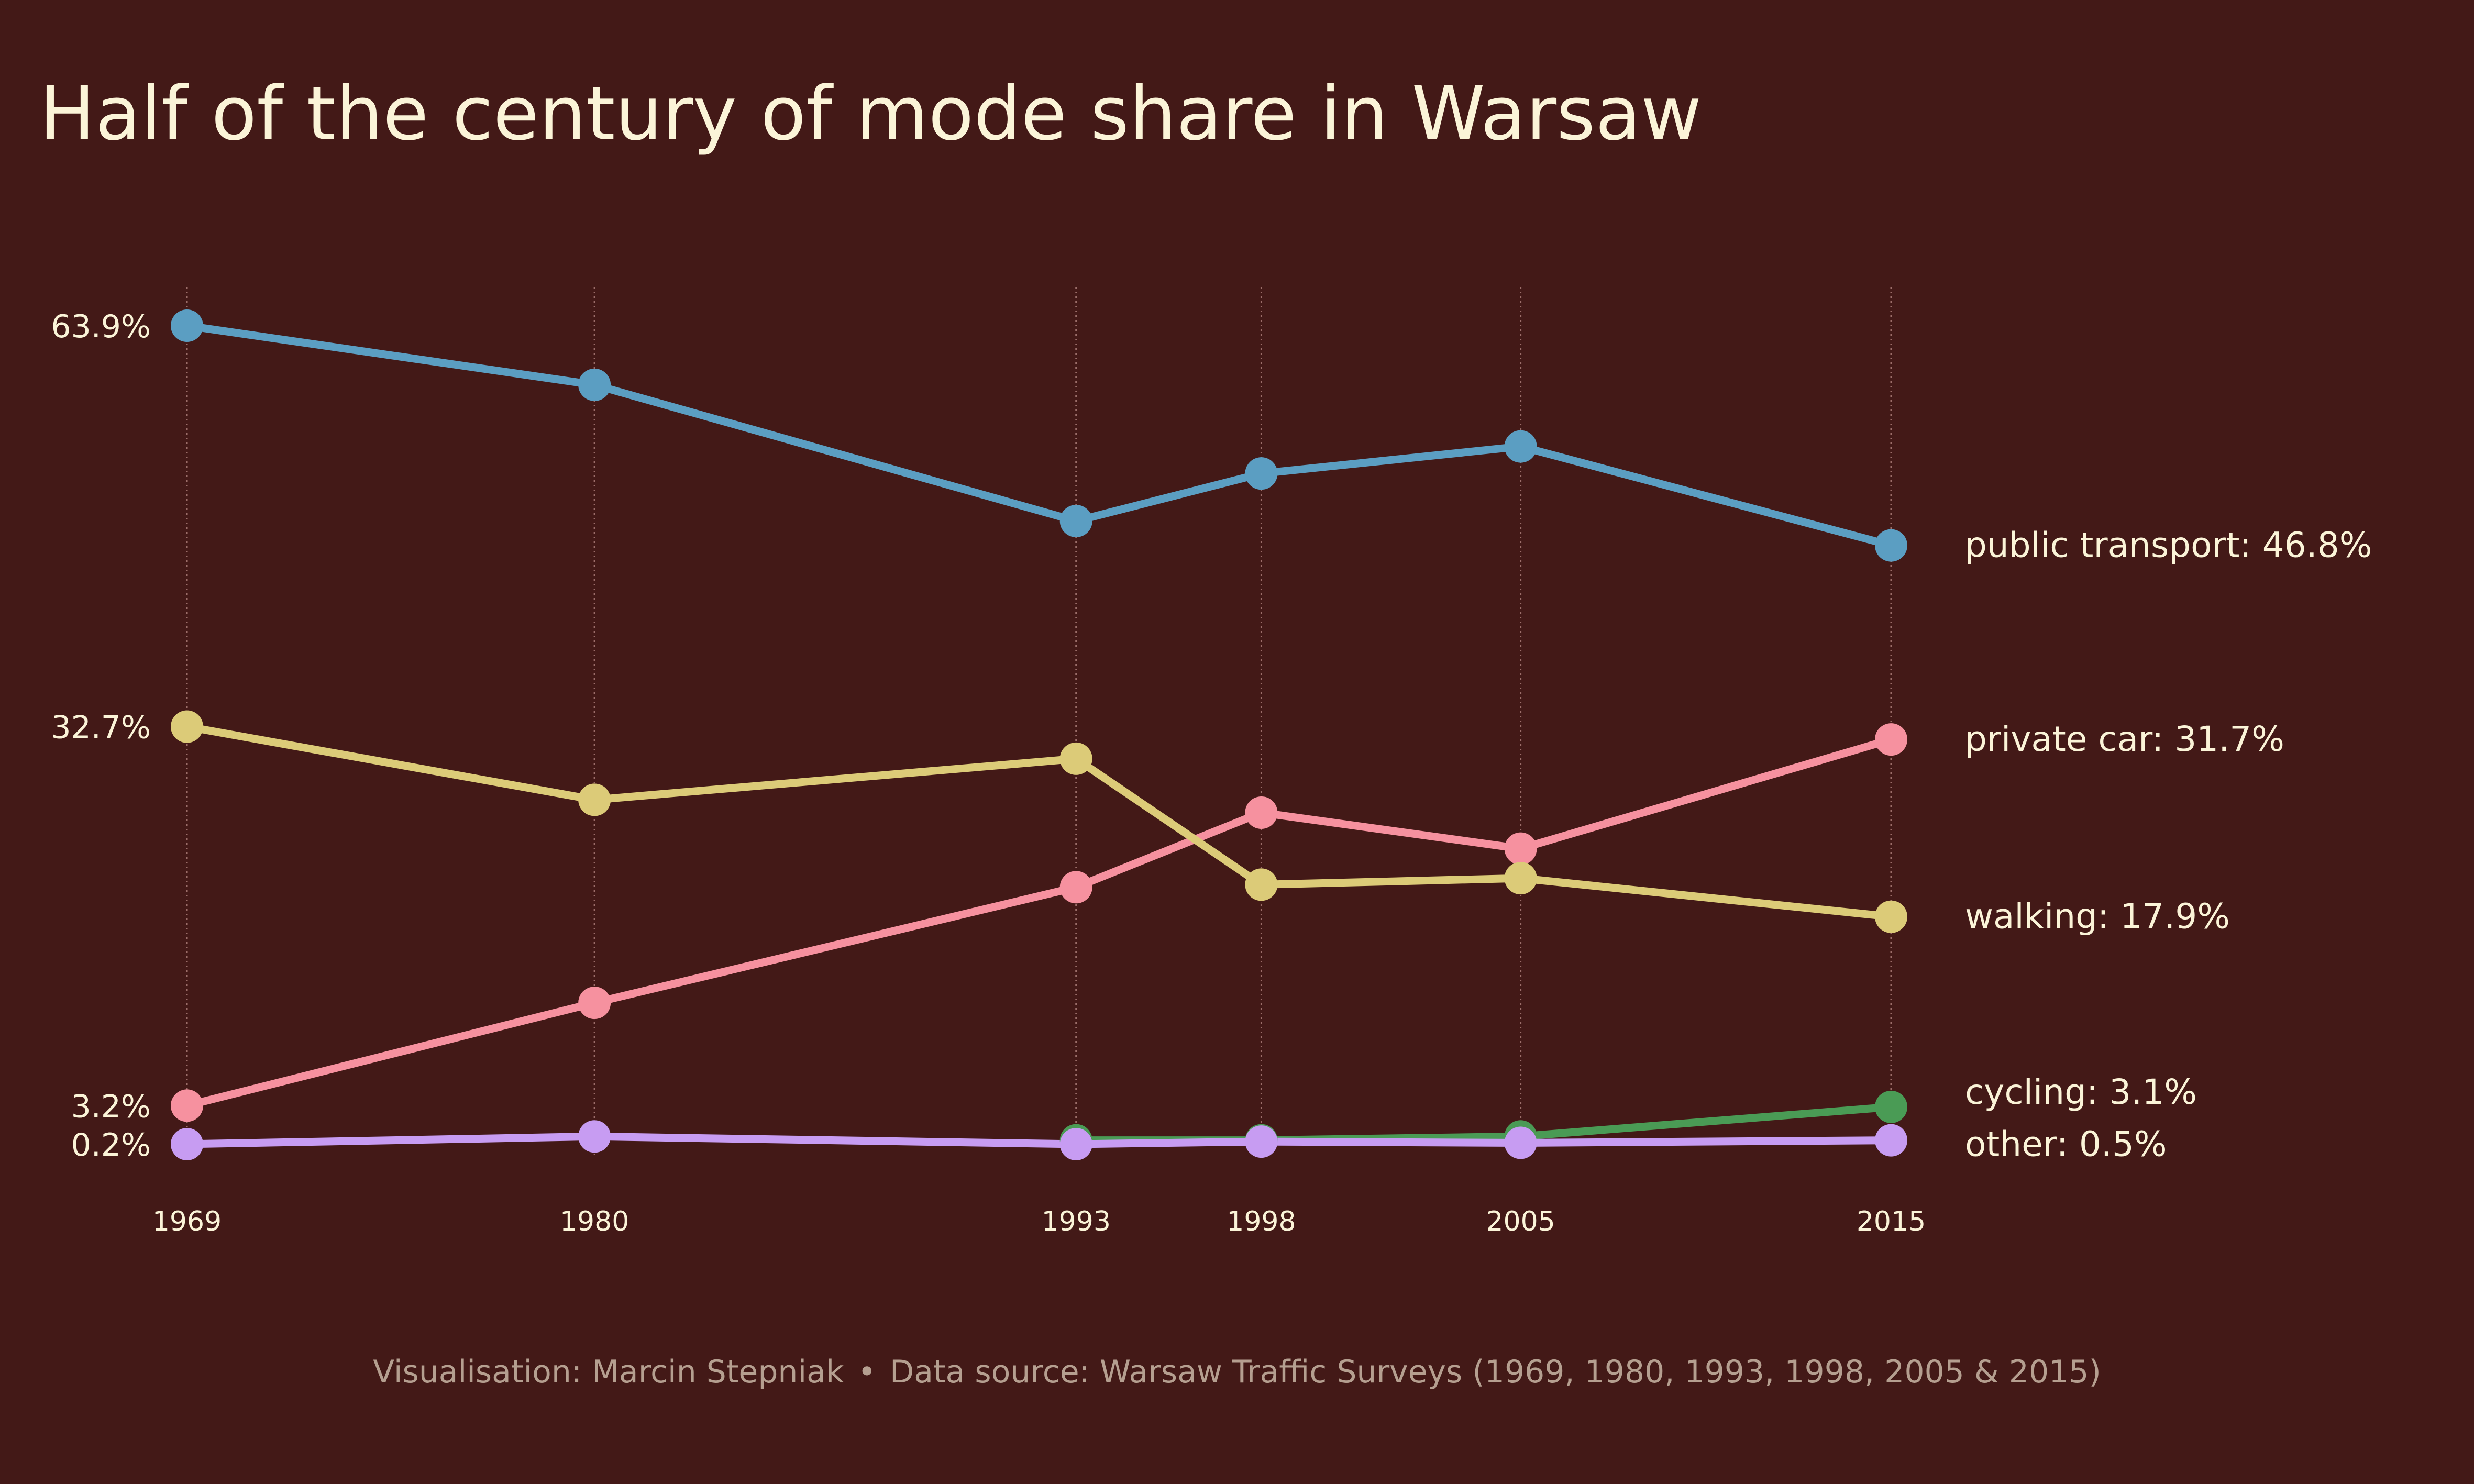 Image resolution: width=2474 pixels, height=1484 pixels. What do you see at coordinates (594, 1137) in the screenshot?
I see `point-other-1980` at bounding box center [594, 1137].